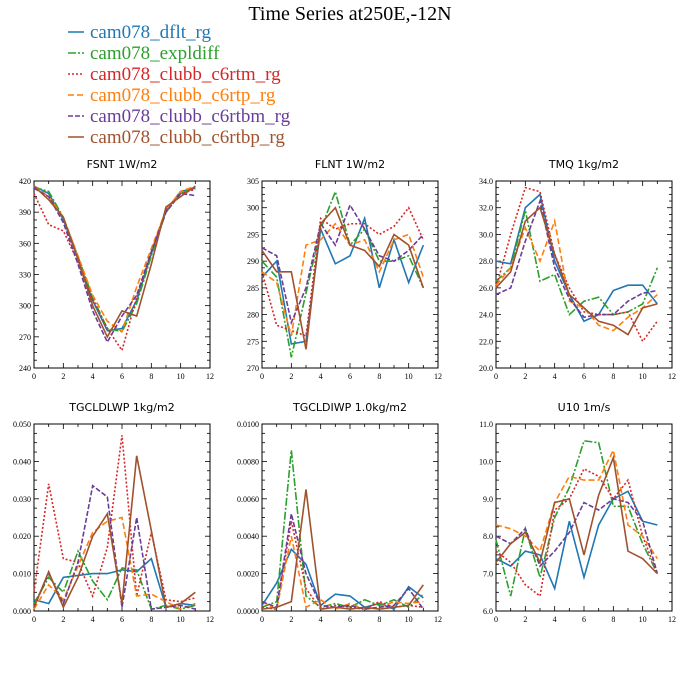  I want to click on y-tick-label: 0.0080, so click(248, 461).